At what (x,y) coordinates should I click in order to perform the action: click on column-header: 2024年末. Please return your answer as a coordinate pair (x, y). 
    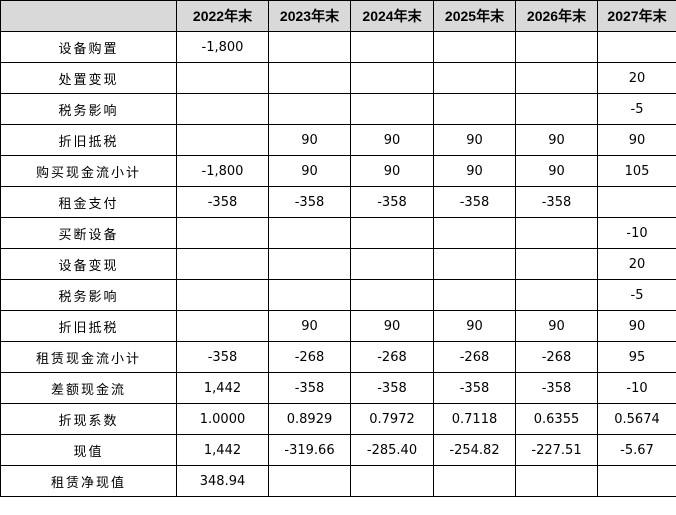
    Looking at the image, I should click on (392, 16).